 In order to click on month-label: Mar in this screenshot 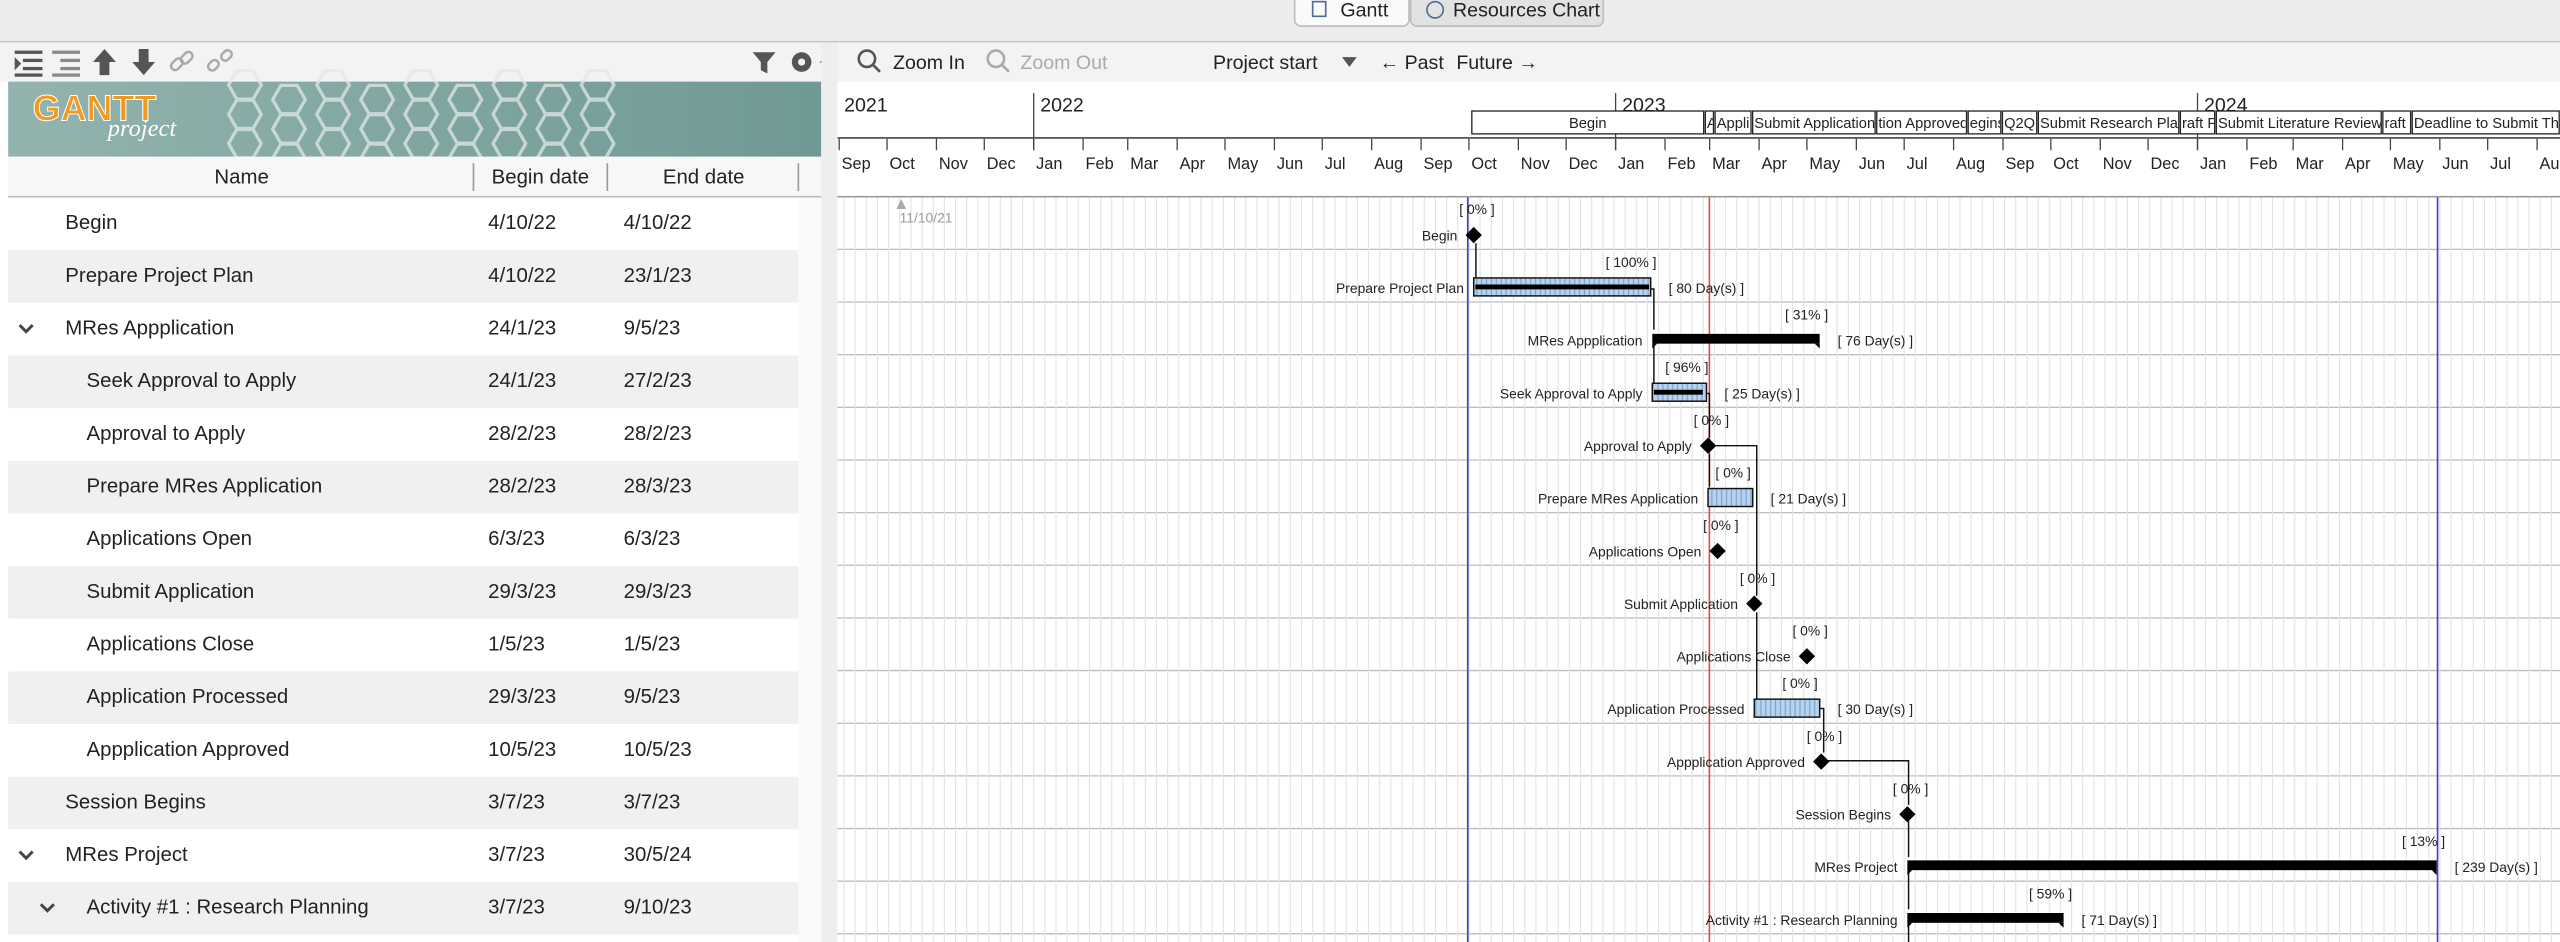, I will do `click(2310, 164)`.